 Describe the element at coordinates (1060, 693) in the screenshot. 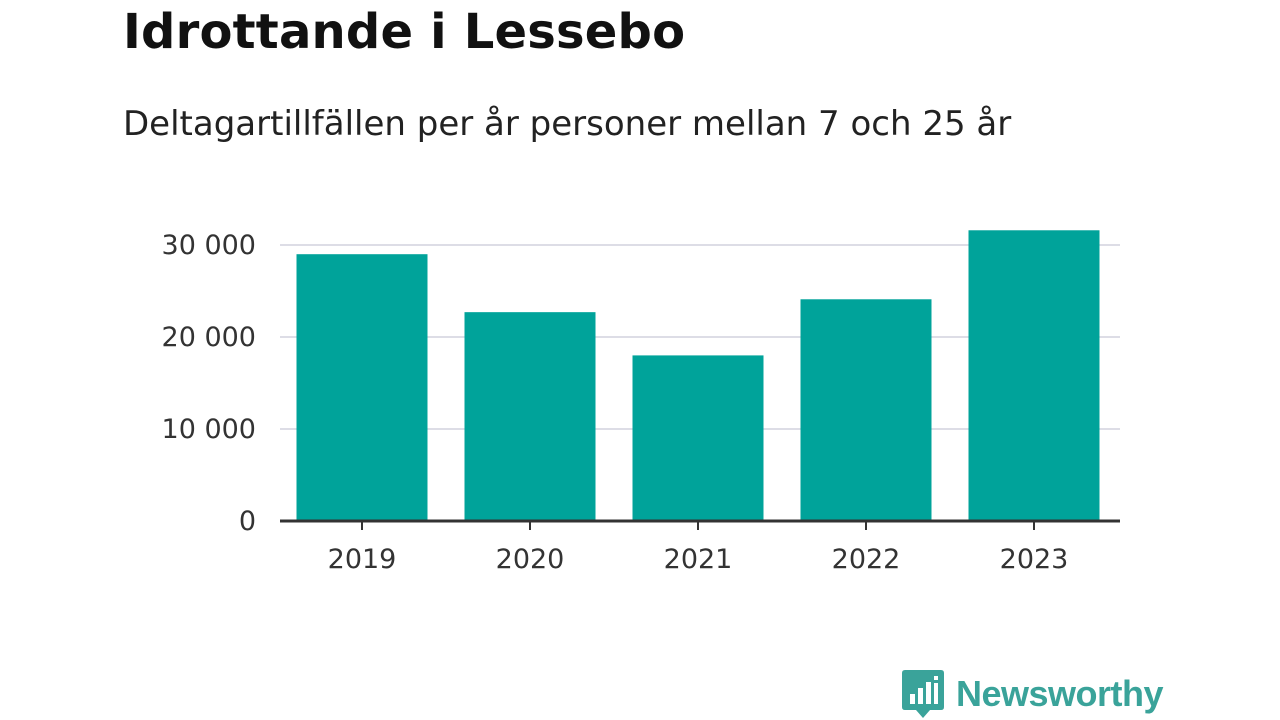

I see `brand-name: Newsworthy` at that location.